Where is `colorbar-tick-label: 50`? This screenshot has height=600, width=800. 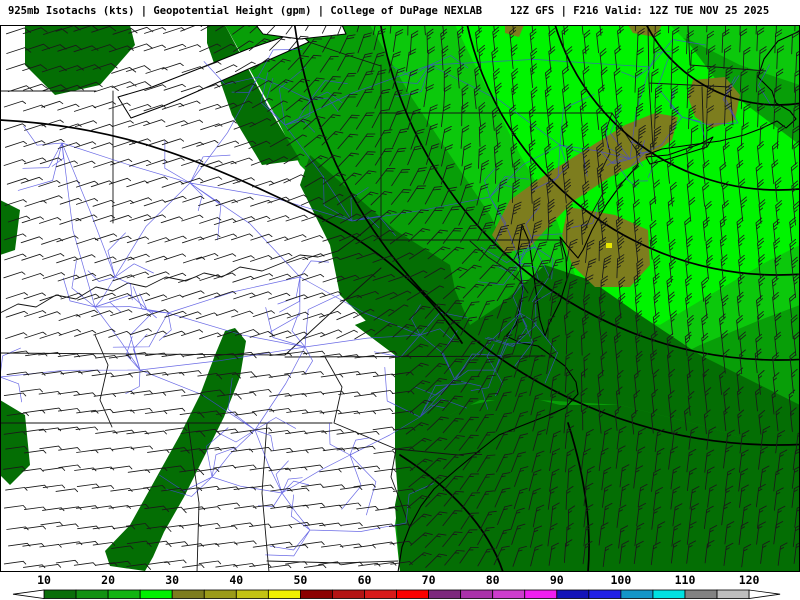
colorbar-tick-label: 50 is located at coordinates (300, 580).